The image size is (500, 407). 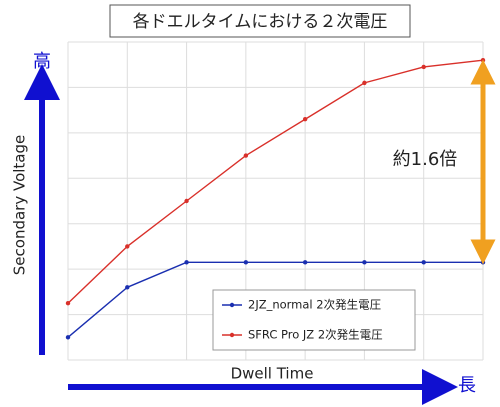 I want to click on y-high-label: 高, so click(x=42, y=61).